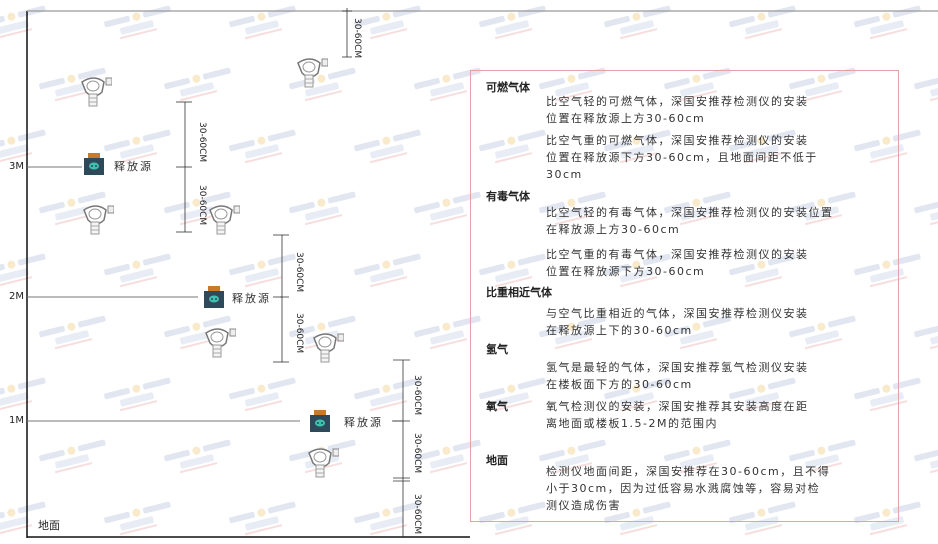 The height and width of the screenshot is (544, 938). I want to click on level-3m-label: 3M, so click(16, 166).